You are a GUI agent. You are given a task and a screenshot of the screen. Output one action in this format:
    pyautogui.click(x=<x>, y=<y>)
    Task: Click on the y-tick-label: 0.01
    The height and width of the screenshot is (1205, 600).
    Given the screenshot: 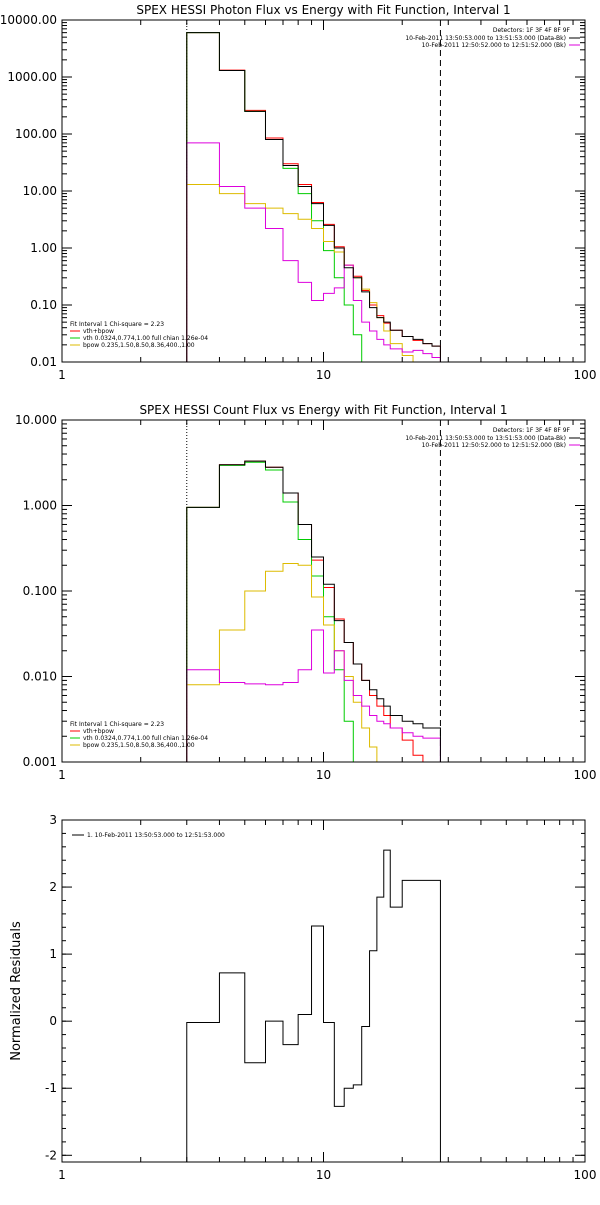 What is the action you would take?
    pyautogui.click(x=43, y=362)
    